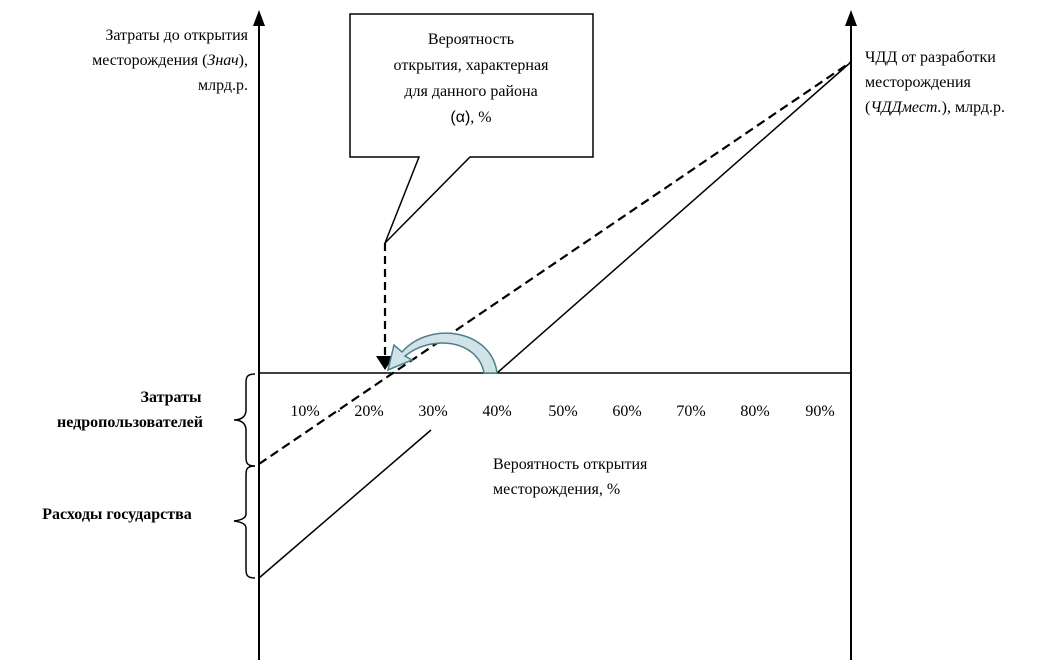 The image size is (1056, 666). Describe the element at coordinates (117, 514) in the screenshot. I see `brace-state-label: Расходы государства` at that location.